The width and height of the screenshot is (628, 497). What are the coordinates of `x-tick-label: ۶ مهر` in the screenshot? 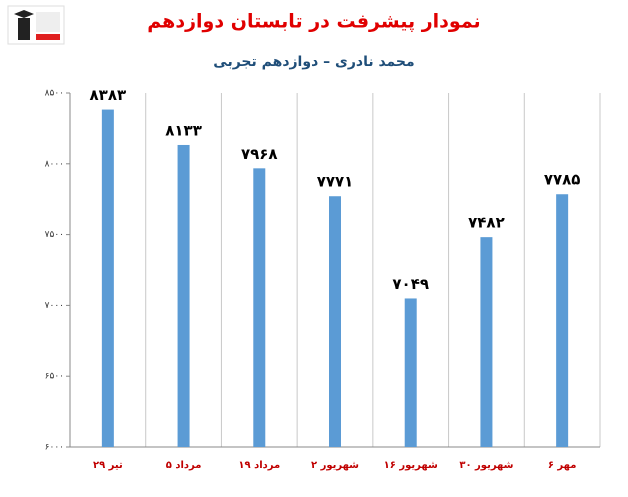 It's located at (562, 465).